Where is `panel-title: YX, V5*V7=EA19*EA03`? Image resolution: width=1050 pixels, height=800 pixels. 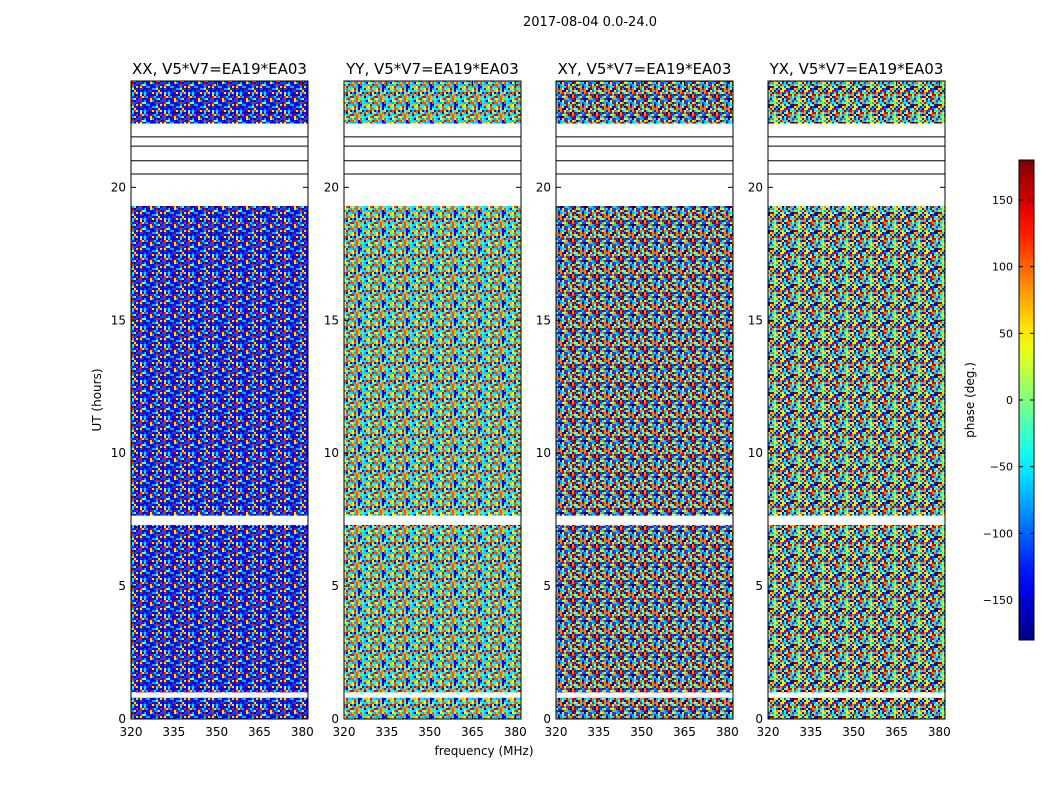 panel-title: YX, V5*V7=EA19*EA03 is located at coordinates (856, 69).